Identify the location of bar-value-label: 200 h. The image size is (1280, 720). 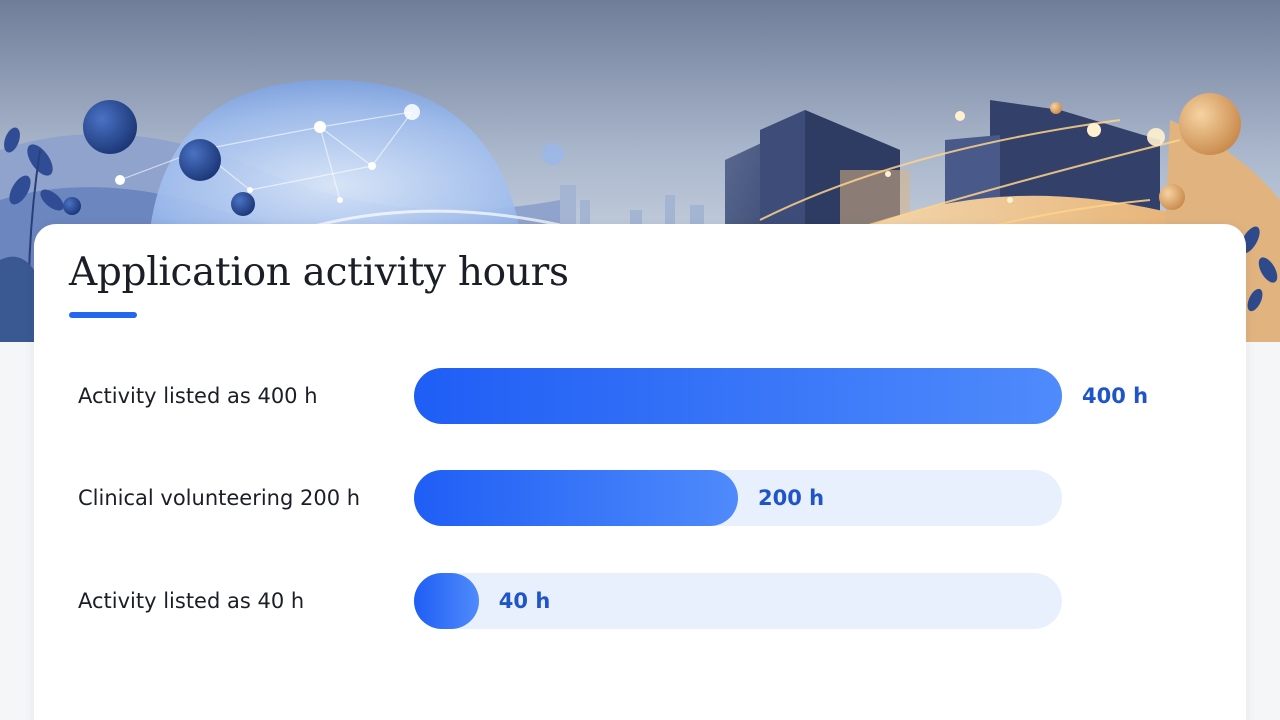
(791, 498).